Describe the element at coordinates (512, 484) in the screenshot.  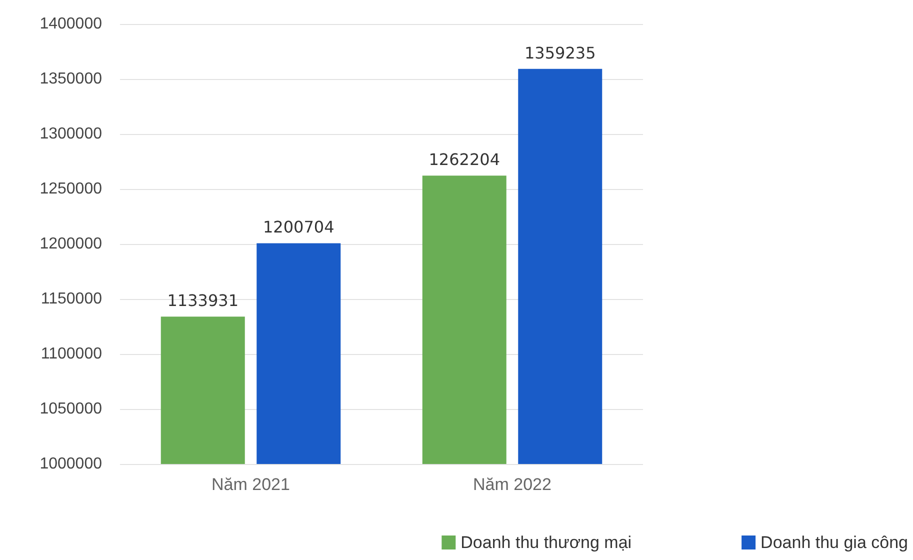
I see `x-tick-label: Năm 2022` at that location.